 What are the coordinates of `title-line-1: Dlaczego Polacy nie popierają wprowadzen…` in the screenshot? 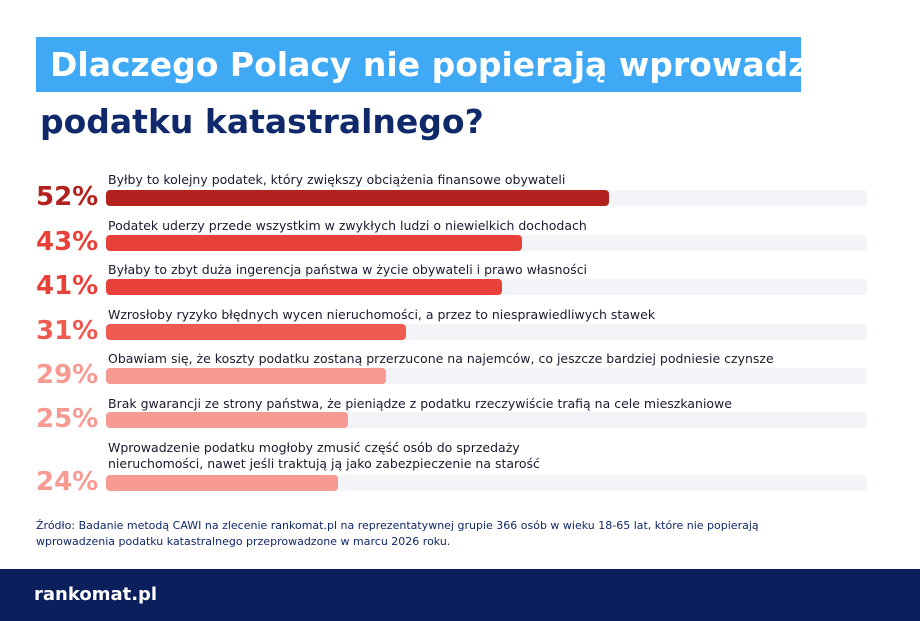 It's located at (461, 64).